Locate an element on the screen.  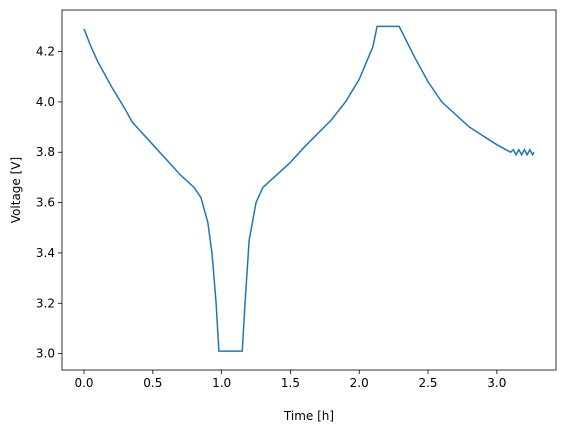
x-tick-label: 1.0 is located at coordinates (221, 383).